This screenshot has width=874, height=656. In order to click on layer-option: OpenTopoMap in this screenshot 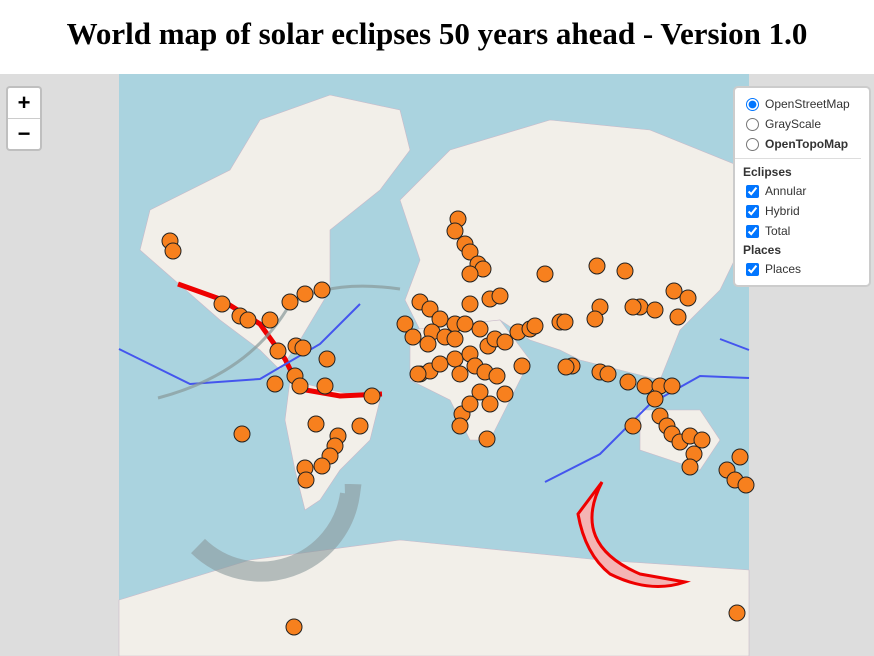, I will do `click(806, 144)`.